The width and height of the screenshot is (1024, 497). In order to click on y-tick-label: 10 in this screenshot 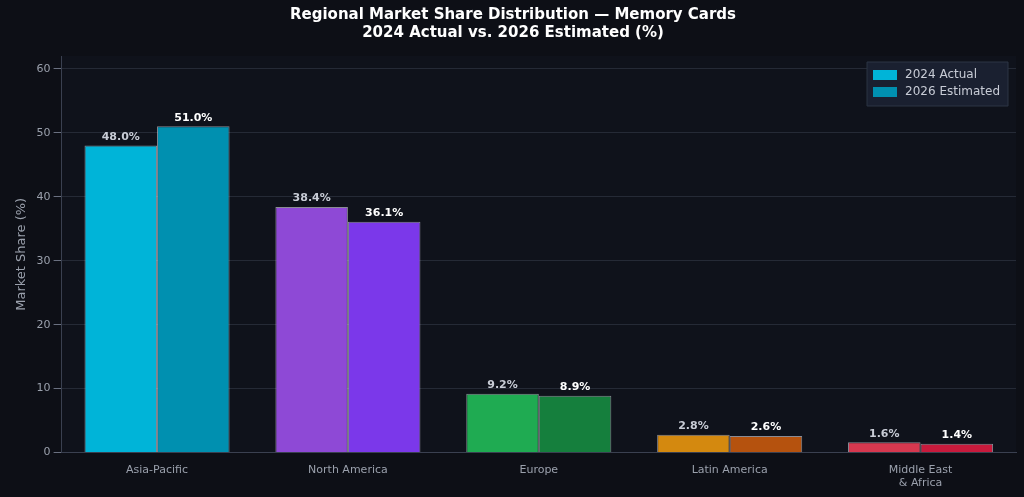, I will do `click(43, 388)`.